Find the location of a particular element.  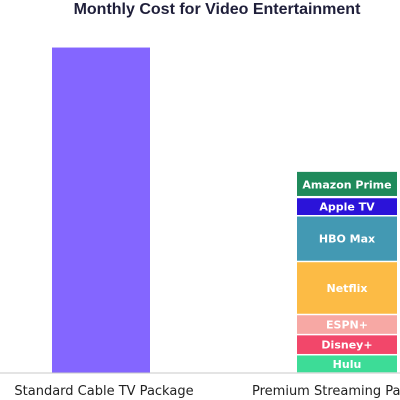

segment-label-disney: Disney+ is located at coordinates (346, 345).